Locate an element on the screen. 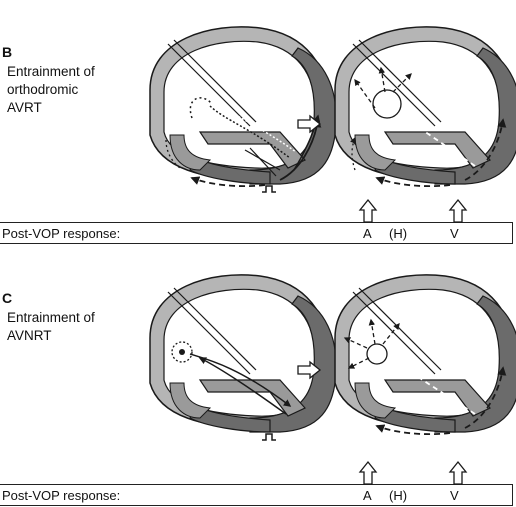  panel-b-caption-line: AVRT is located at coordinates (24, 107).